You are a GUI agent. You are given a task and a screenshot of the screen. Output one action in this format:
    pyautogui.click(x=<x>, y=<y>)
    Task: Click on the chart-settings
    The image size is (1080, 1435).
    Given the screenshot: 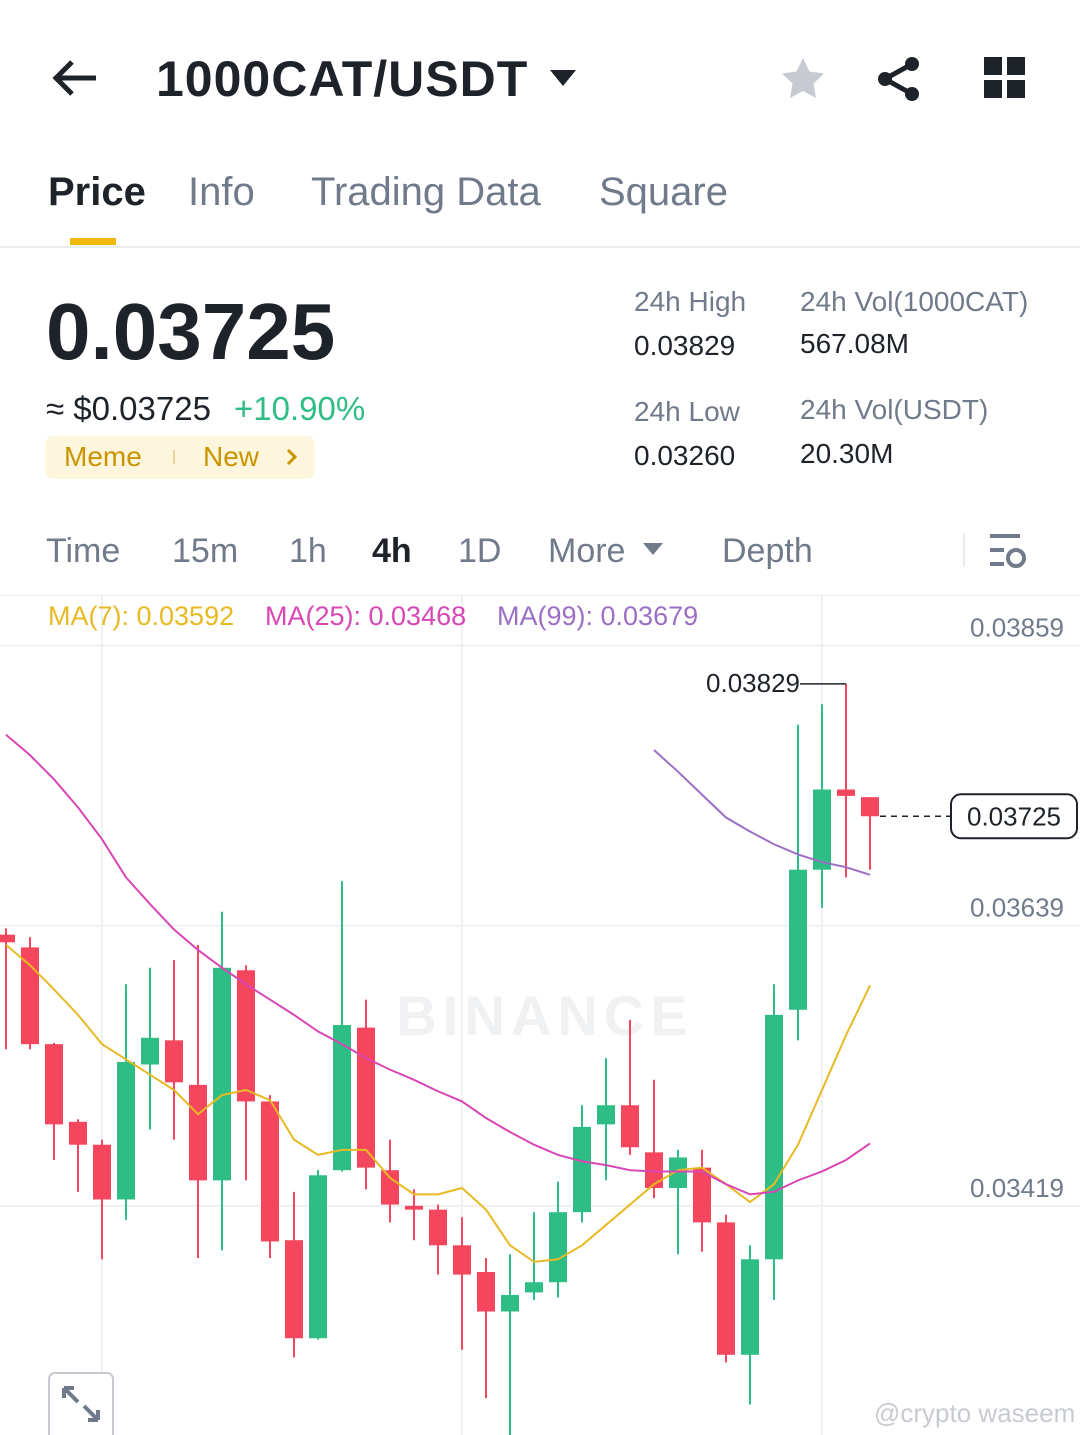 What is the action you would take?
    pyautogui.click(x=1008, y=551)
    